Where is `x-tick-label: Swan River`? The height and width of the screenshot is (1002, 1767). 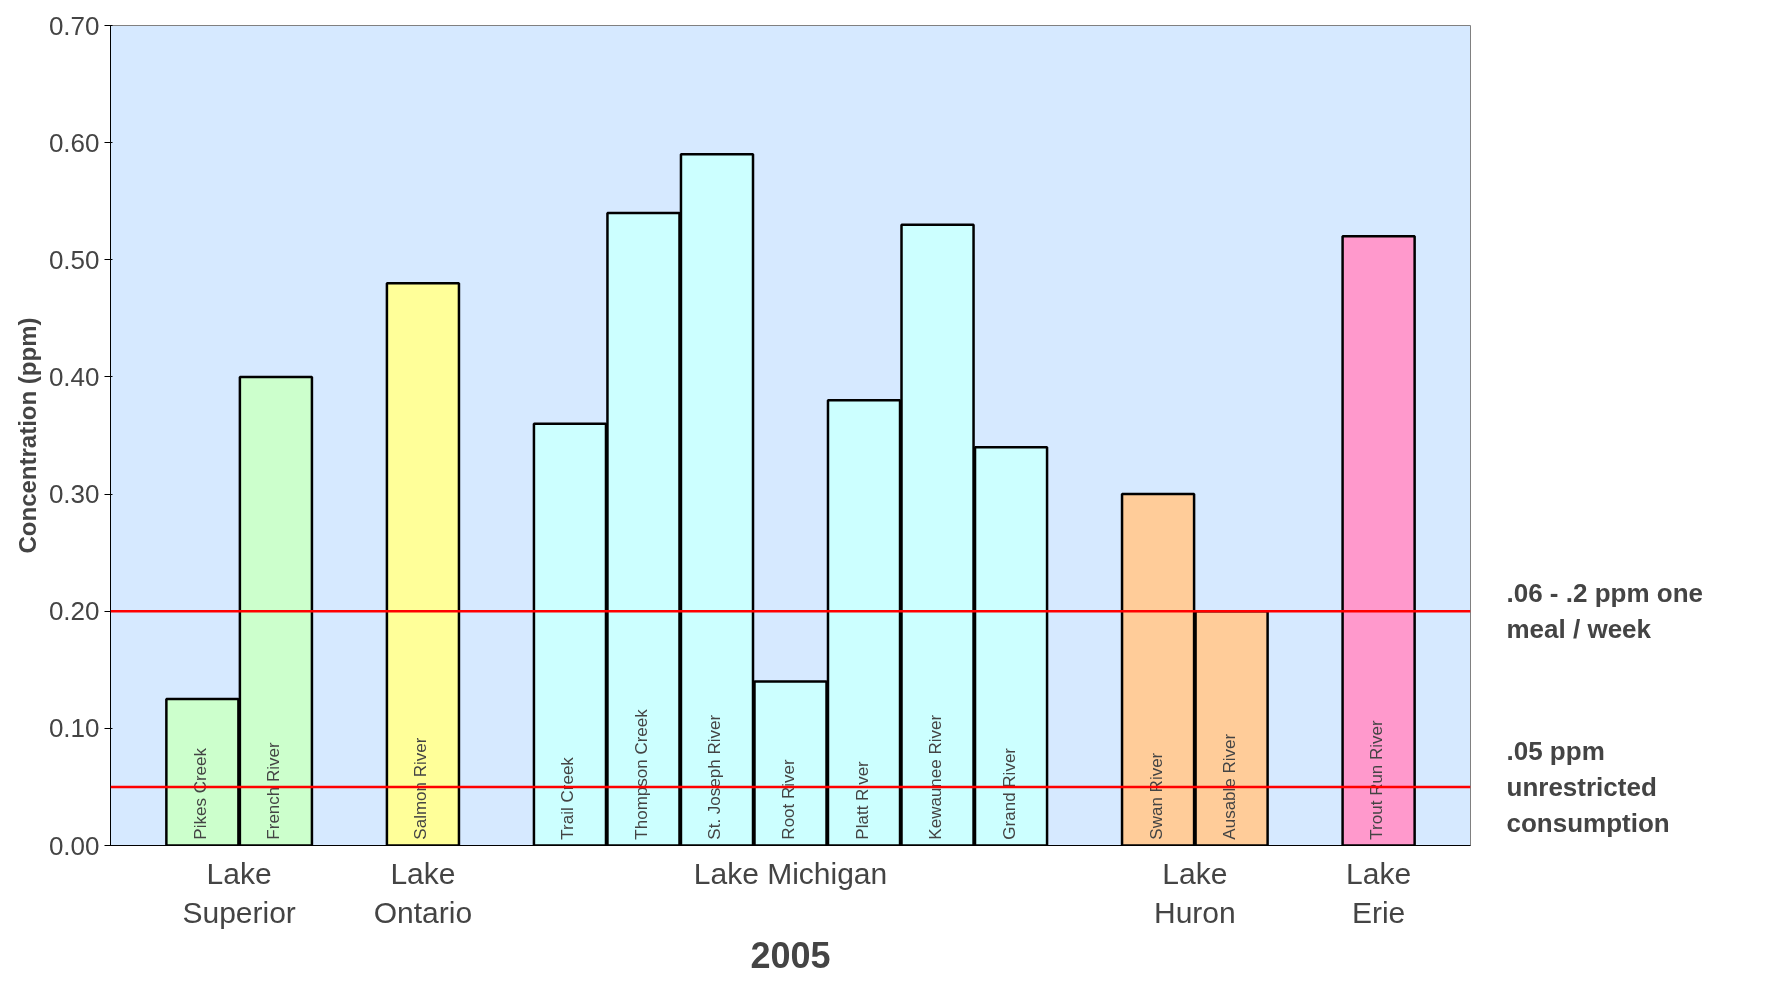
x-tick-label: Swan River is located at coordinates (1156, 796).